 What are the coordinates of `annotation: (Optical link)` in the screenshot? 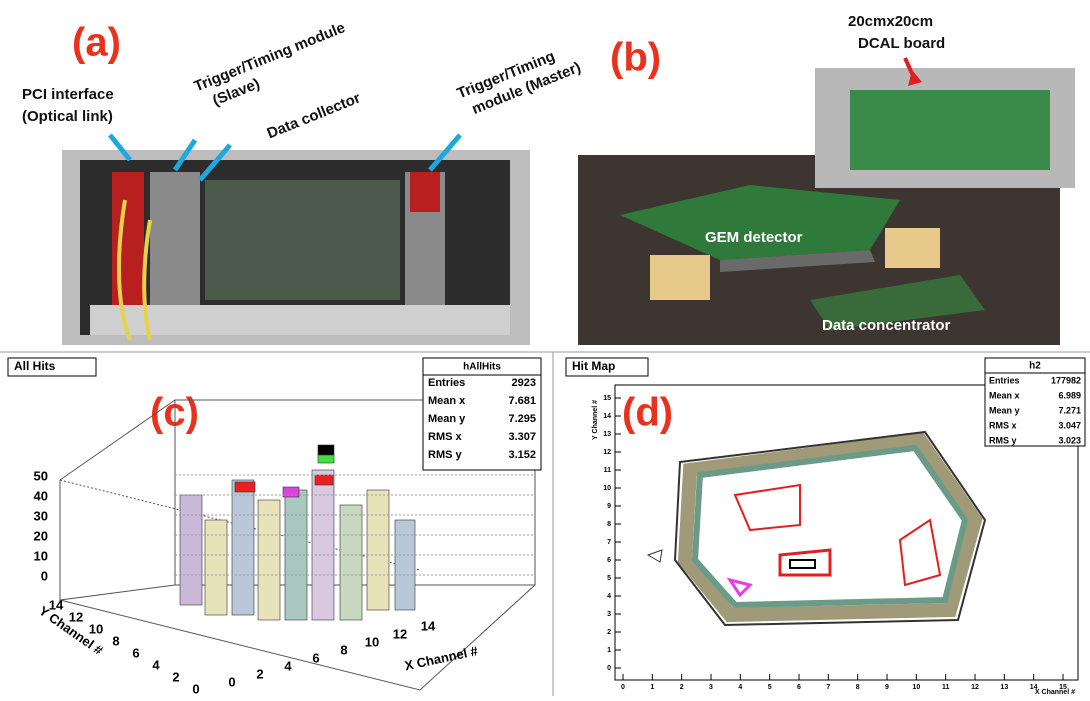 It's located at (67, 116).